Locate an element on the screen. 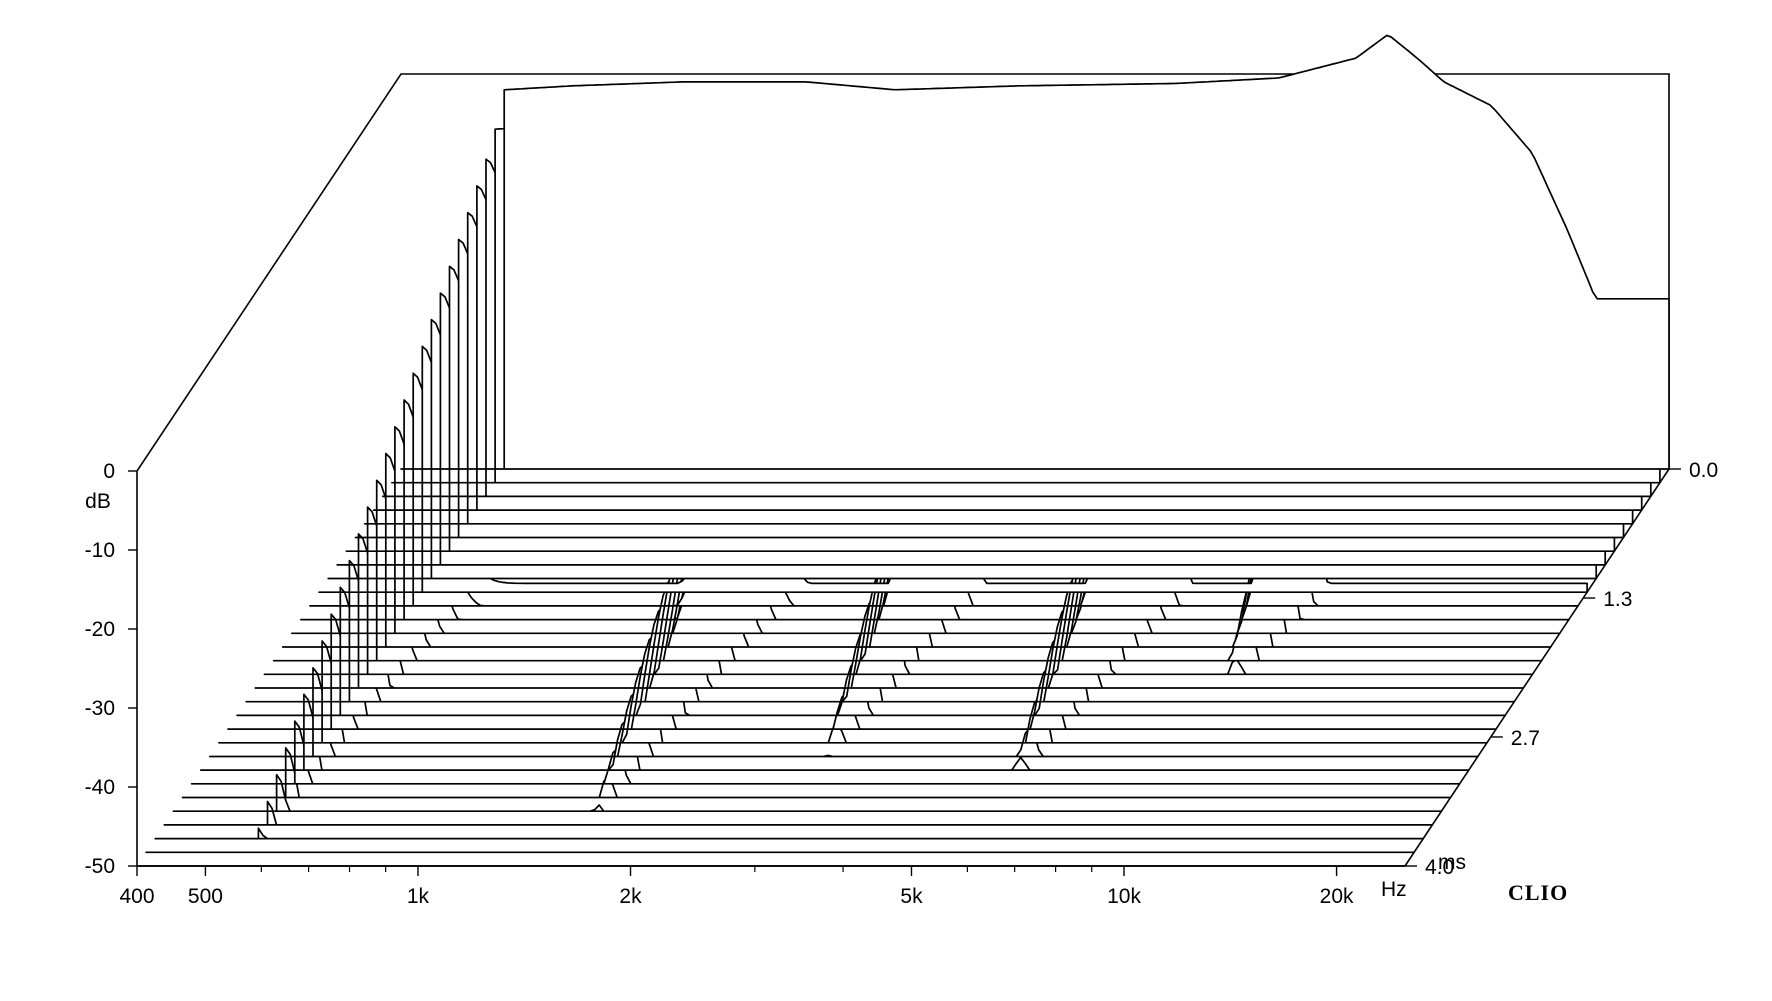 The width and height of the screenshot is (1772, 1001). y-axis: 0 -10 -20 -30 -40 -50 is located at coordinates (111, 669).